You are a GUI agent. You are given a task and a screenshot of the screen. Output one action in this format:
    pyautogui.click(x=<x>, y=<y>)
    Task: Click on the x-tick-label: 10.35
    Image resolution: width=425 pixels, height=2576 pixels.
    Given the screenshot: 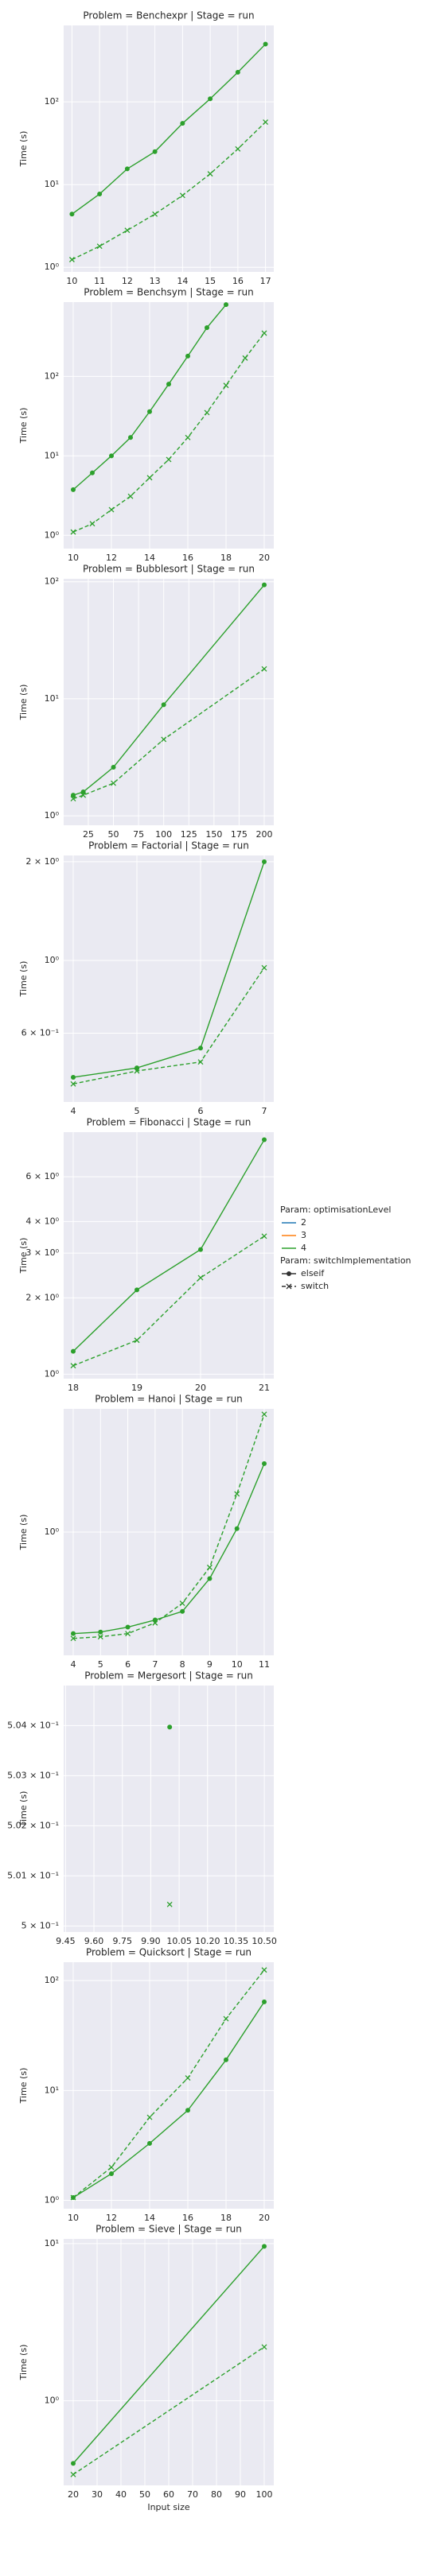 What is the action you would take?
    pyautogui.click(x=236, y=1941)
    